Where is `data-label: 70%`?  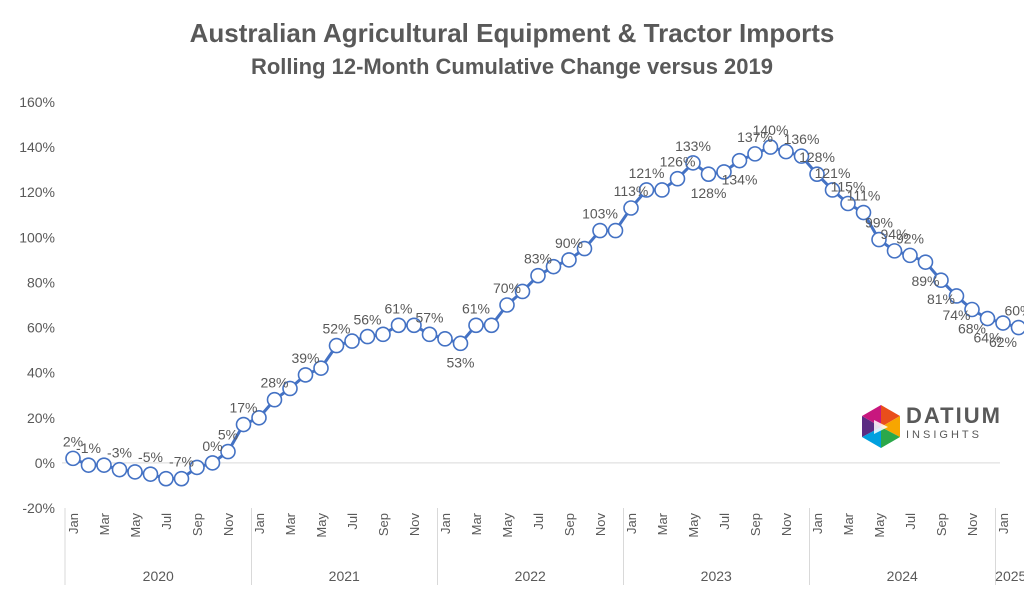
data-label: 70% is located at coordinates (507, 288).